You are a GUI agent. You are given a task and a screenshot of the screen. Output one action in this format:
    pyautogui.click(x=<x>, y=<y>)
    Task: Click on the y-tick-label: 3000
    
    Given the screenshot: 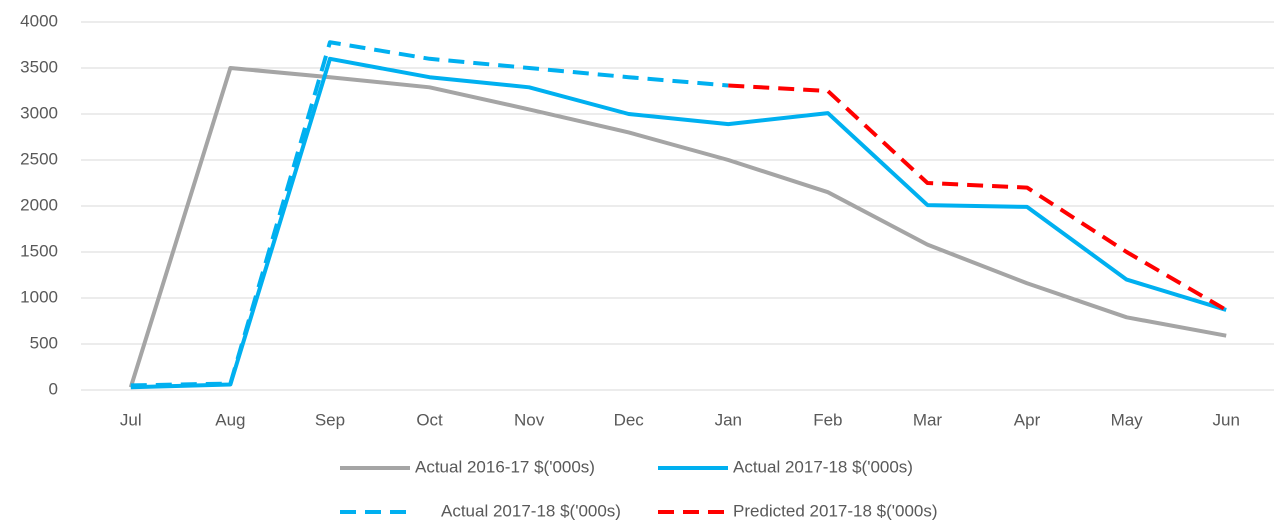 What is the action you would take?
    pyautogui.click(x=39, y=112)
    